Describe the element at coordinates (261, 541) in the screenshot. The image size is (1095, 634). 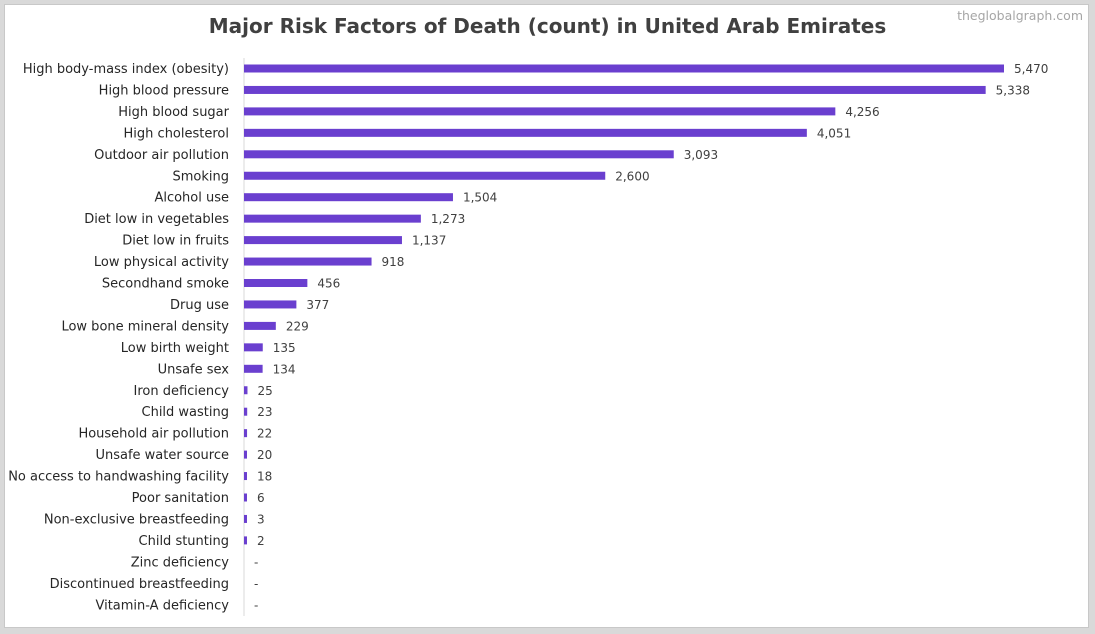
I see `value-label: 2` at that location.